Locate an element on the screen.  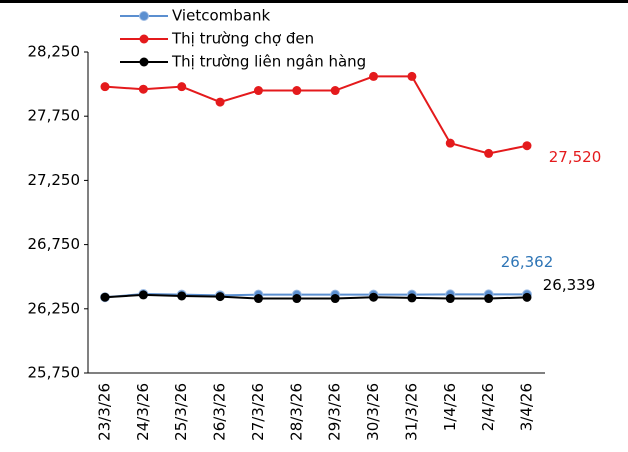
y-tick-label: 25,750 is located at coordinates (54, 373).